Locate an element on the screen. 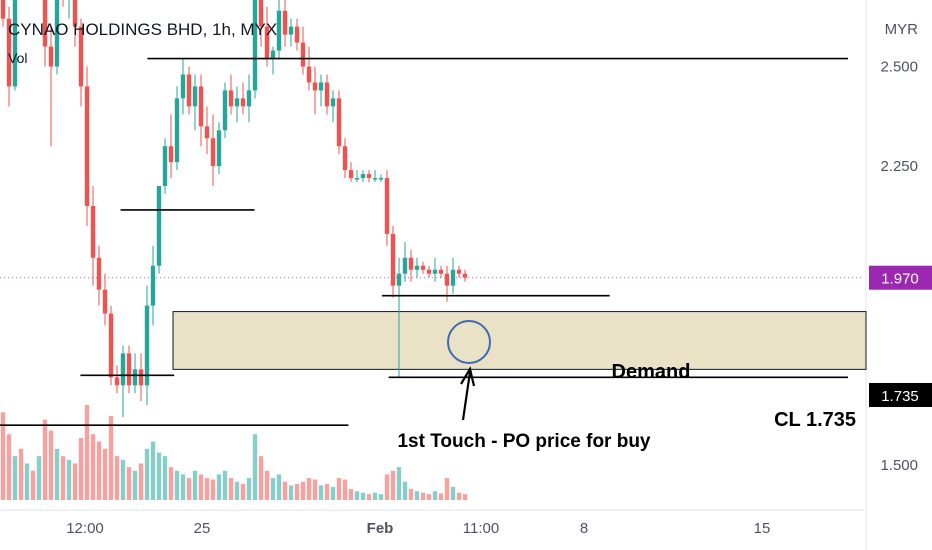 The image size is (932, 550). touch-annotation: 1st Touch - PO price for buy is located at coordinates (523, 441).